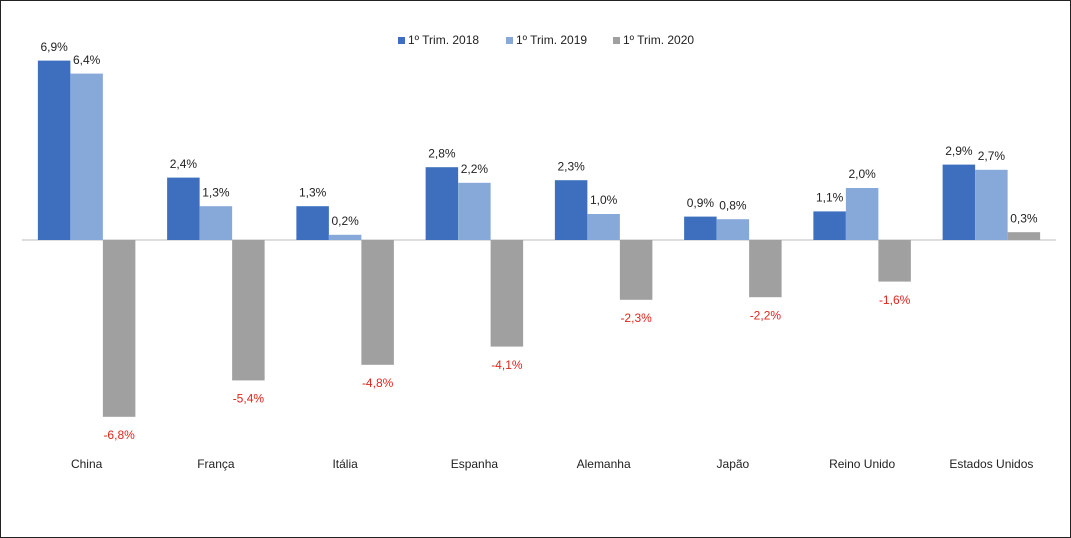 The width and height of the screenshot is (1071, 538). Describe the element at coordinates (733, 205) in the screenshot. I see `value-label: 0,8%` at that location.